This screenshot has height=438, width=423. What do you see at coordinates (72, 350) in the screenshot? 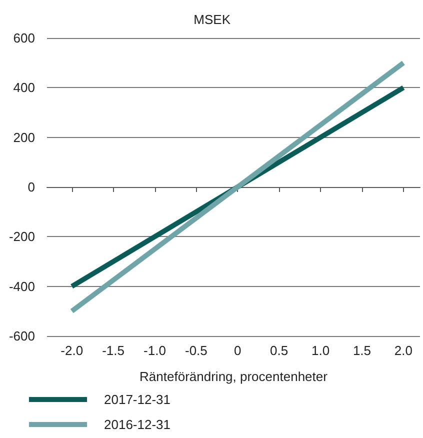
I see `x-tick-label: -2.0` at bounding box center [72, 350].